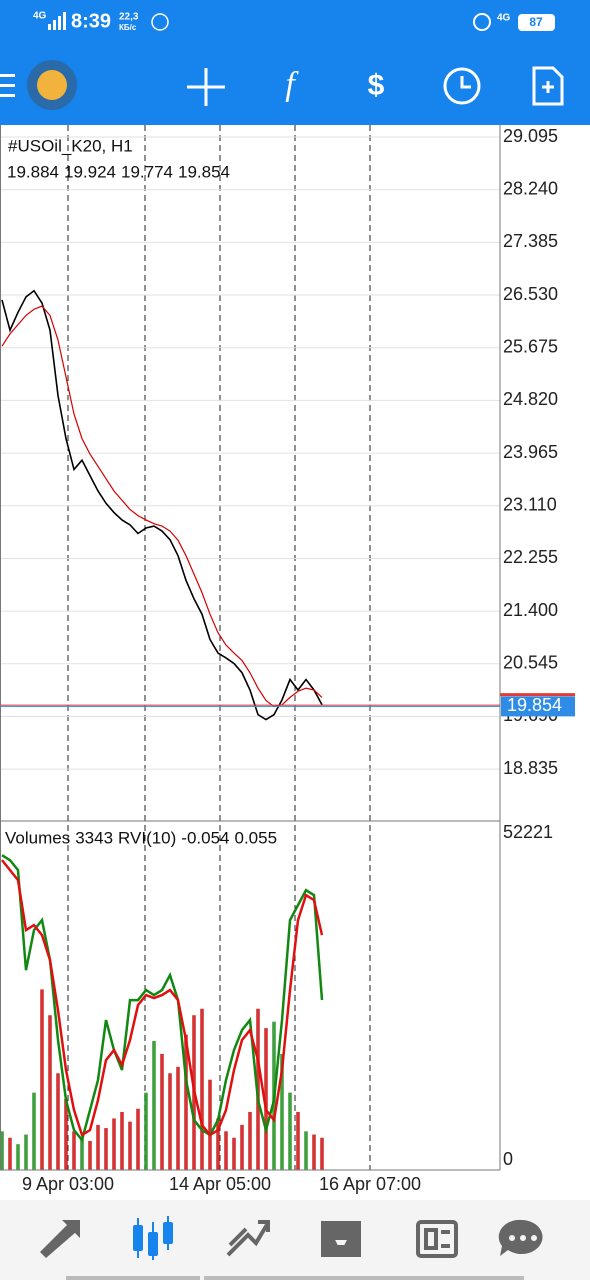  Describe the element at coordinates (7, 85) in the screenshot. I see `menu-button` at that location.